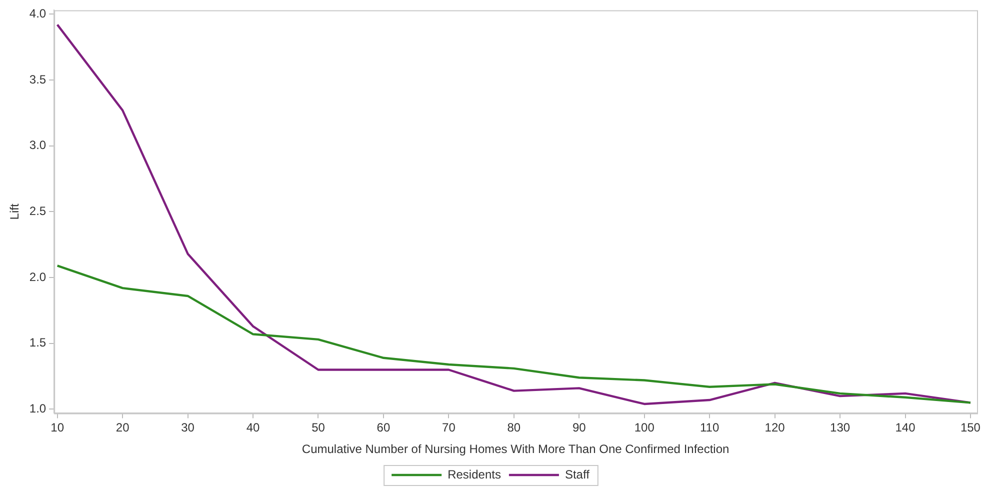 The image size is (989, 497). I want to click on y-axis-title: Lift, so click(15, 211).